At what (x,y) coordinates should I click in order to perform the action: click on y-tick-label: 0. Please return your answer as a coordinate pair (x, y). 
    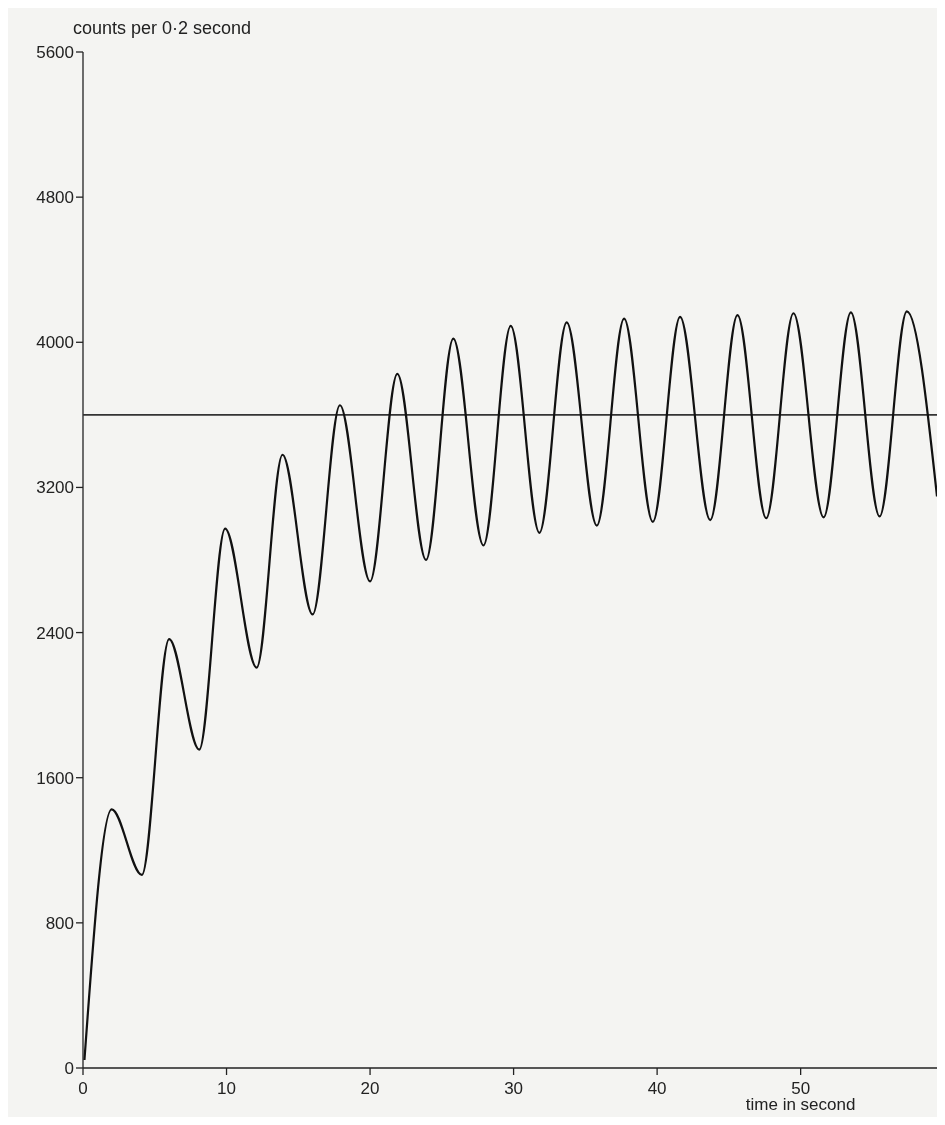
    Looking at the image, I should click on (69, 1068).